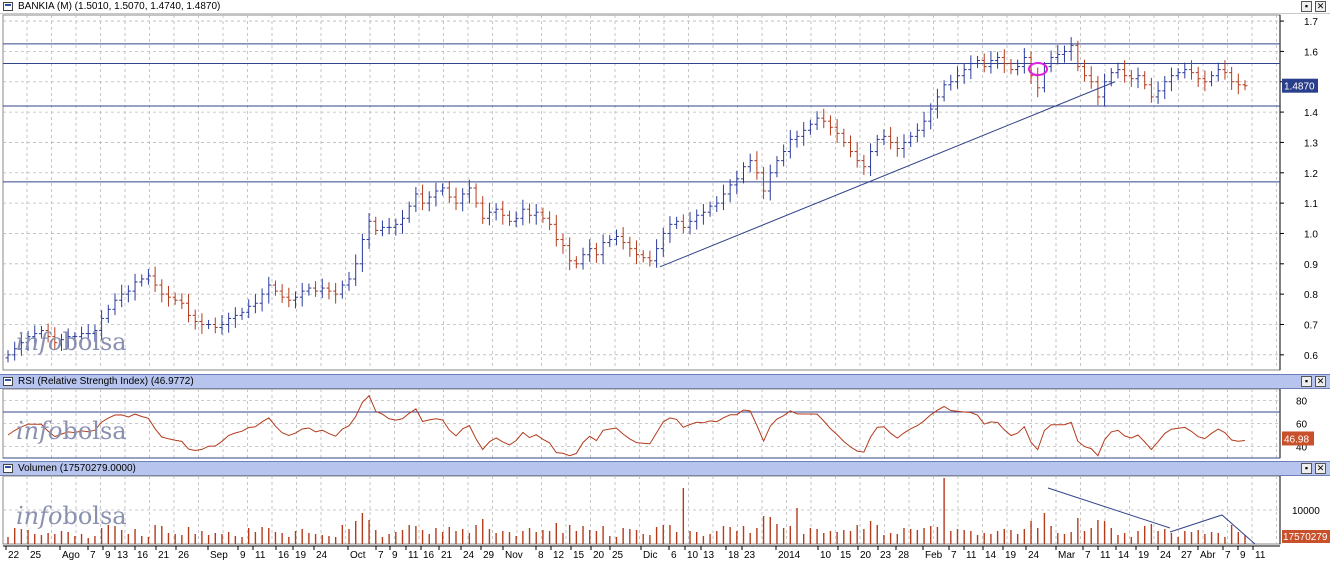 This screenshot has height=561, width=1332. Describe the element at coordinates (1311, 265) in the screenshot. I see `y-tick-label: 0.9` at that location.